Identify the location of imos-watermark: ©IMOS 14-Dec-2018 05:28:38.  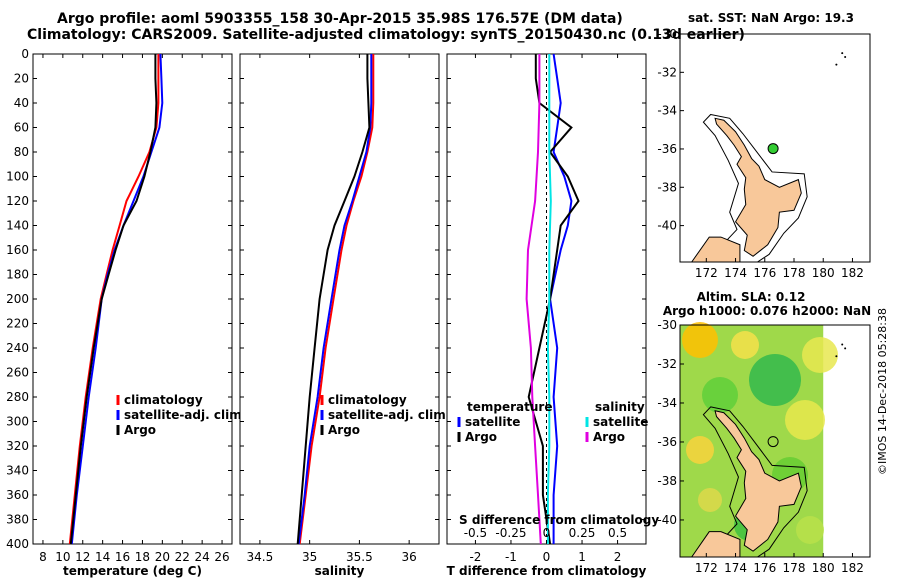
(882, 391).